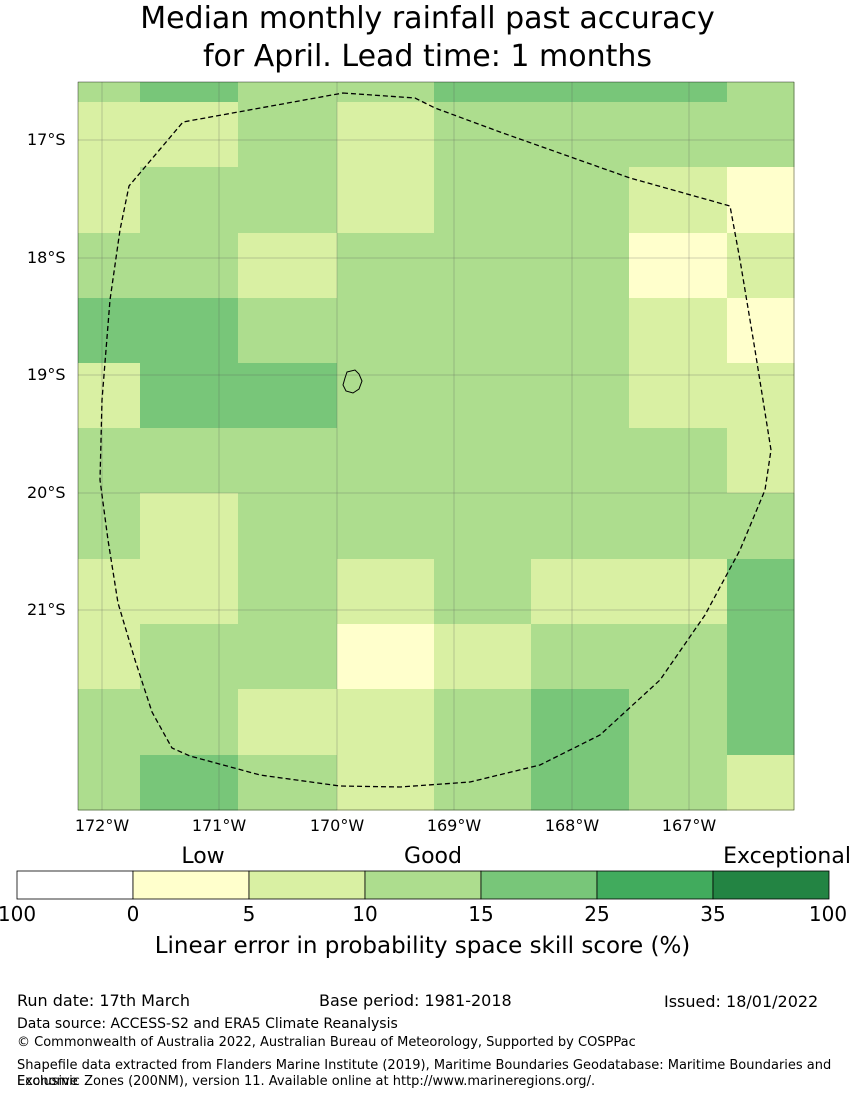 Image resolution: width=855 pixels, height=1095 pixels. I want to click on colorbar, so click(423, 885).